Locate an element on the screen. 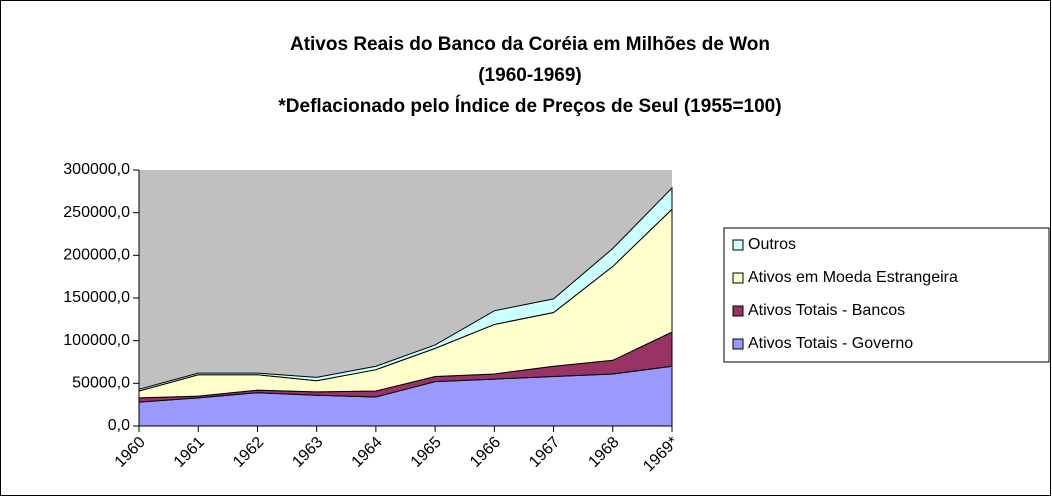 The height and width of the screenshot is (497, 1052). y-tick-label: 100000,0 is located at coordinates (96, 340).